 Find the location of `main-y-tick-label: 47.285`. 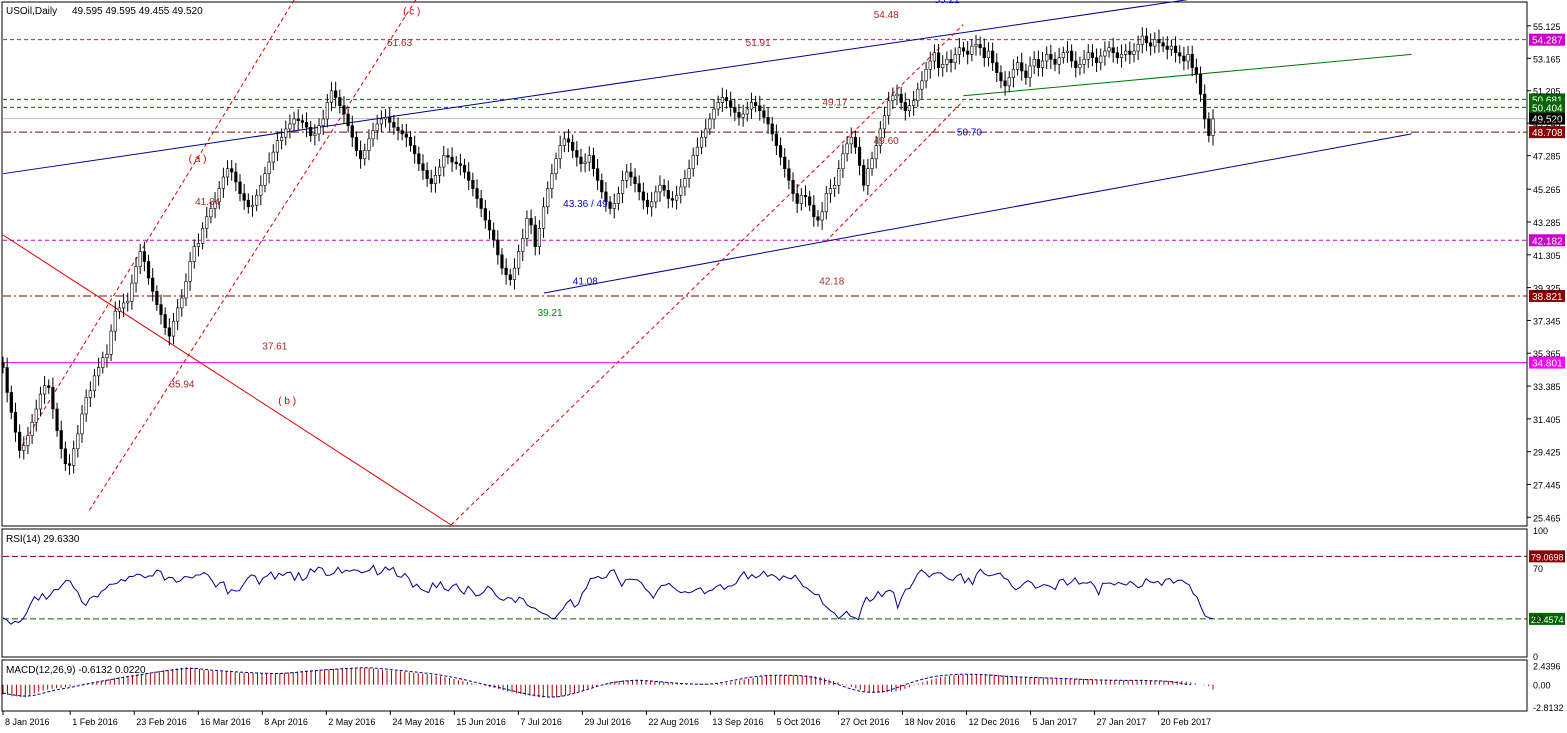

main-y-tick-label: 47.285 is located at coordinates (1547, 157).